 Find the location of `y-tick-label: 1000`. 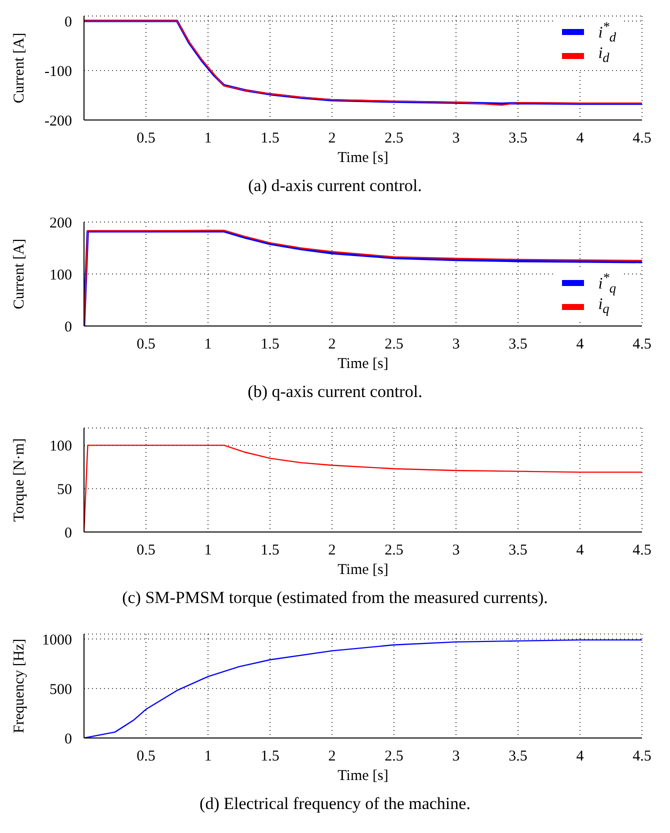

y-tick-label: 1000 is located at coordinates (57, 640).